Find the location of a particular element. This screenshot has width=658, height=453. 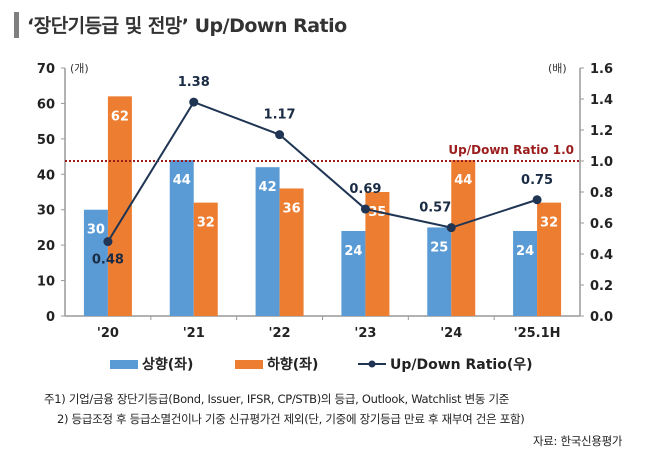

ratio-label: 0.57 is located at coordinates (435, 208).